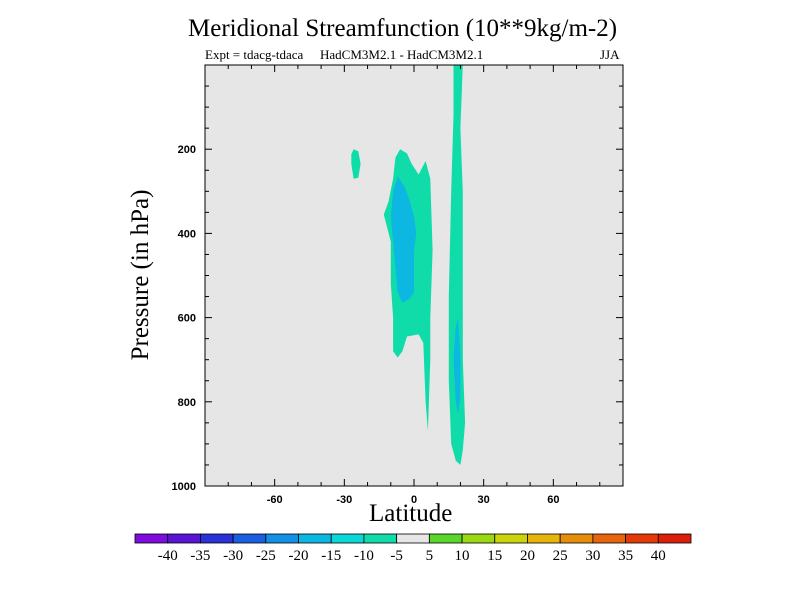 The height and width of the screenshot is (600, 800). I want to click on y-tick-label: 400, so click(187, 234).